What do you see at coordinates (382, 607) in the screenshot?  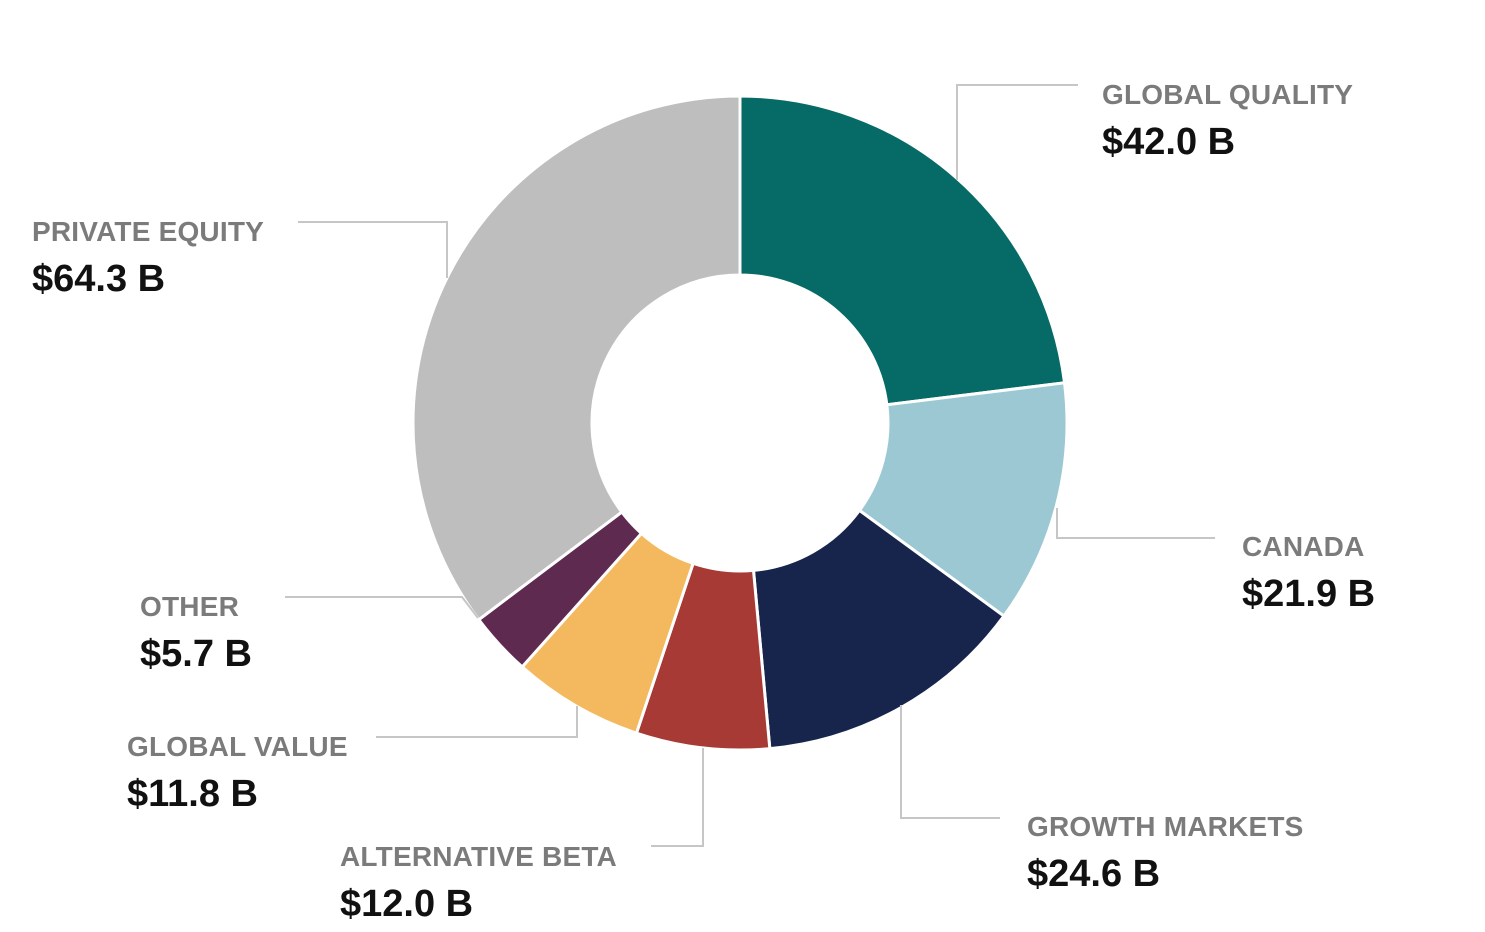 I see `leader-line-other` at bounding box center [382, 607].